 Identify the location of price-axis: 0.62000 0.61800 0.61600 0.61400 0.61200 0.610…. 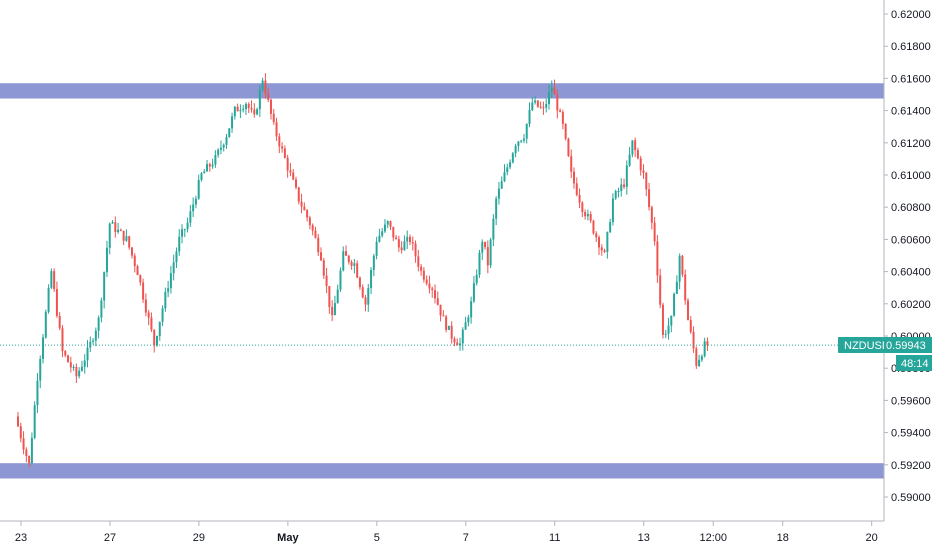
(907, 260).